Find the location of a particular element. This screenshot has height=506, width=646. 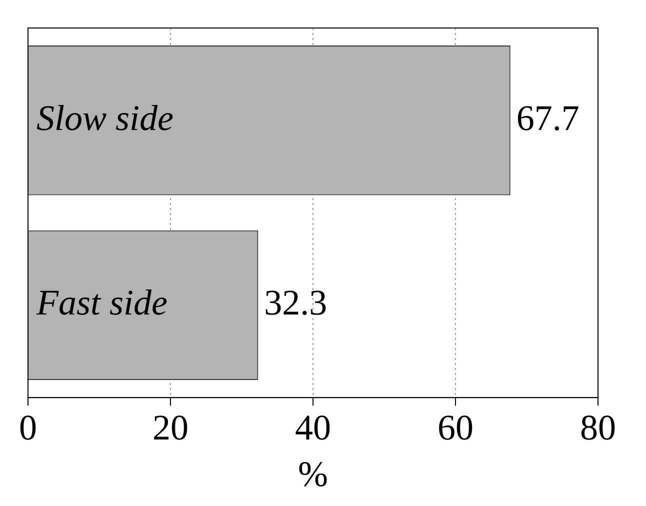

x-tick-label: 0 is located at coordinates (28, 428).